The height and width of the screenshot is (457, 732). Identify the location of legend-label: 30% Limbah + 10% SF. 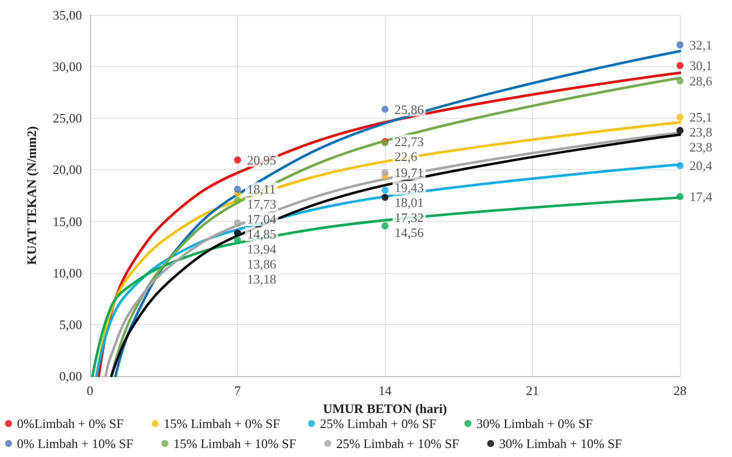
(560, 443).